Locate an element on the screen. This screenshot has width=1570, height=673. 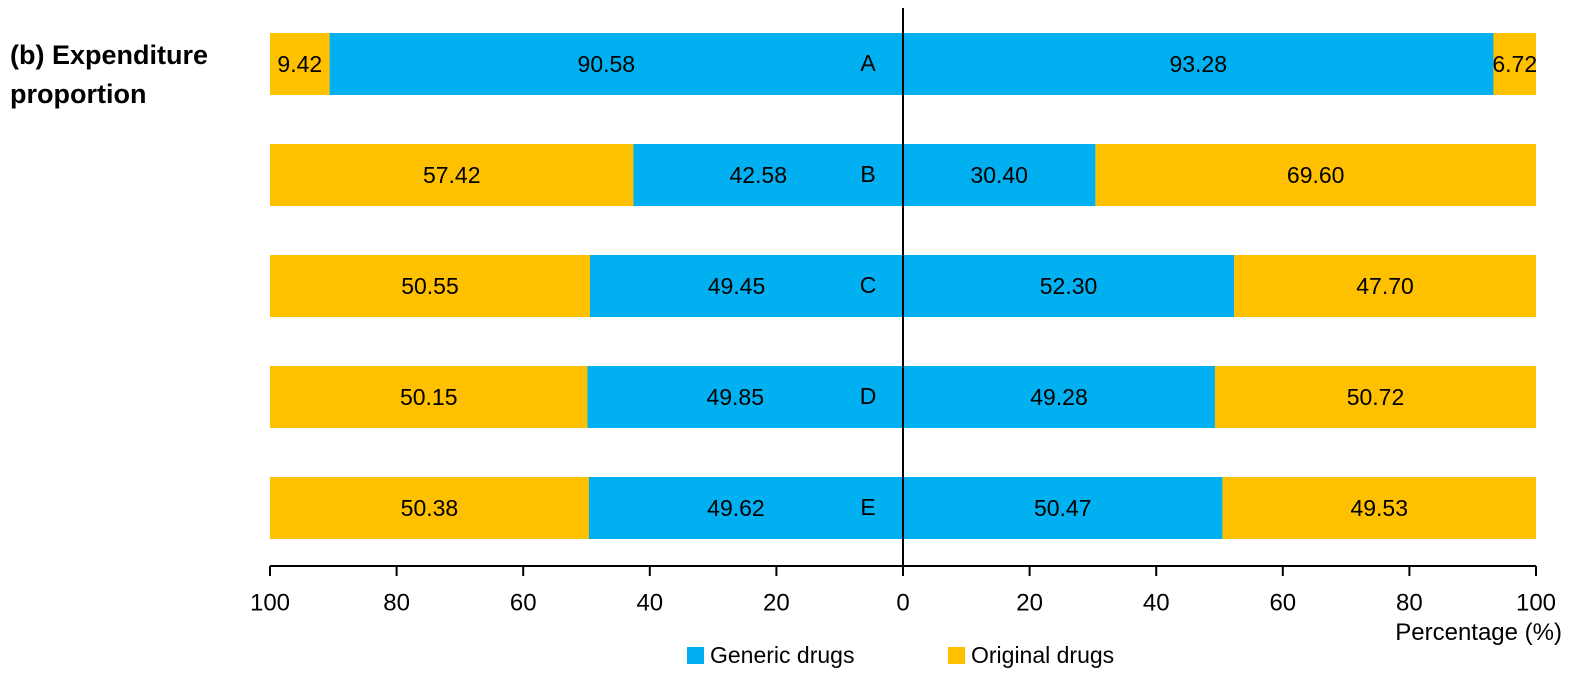
category-label-c: C is located at coordinates (868, 285).